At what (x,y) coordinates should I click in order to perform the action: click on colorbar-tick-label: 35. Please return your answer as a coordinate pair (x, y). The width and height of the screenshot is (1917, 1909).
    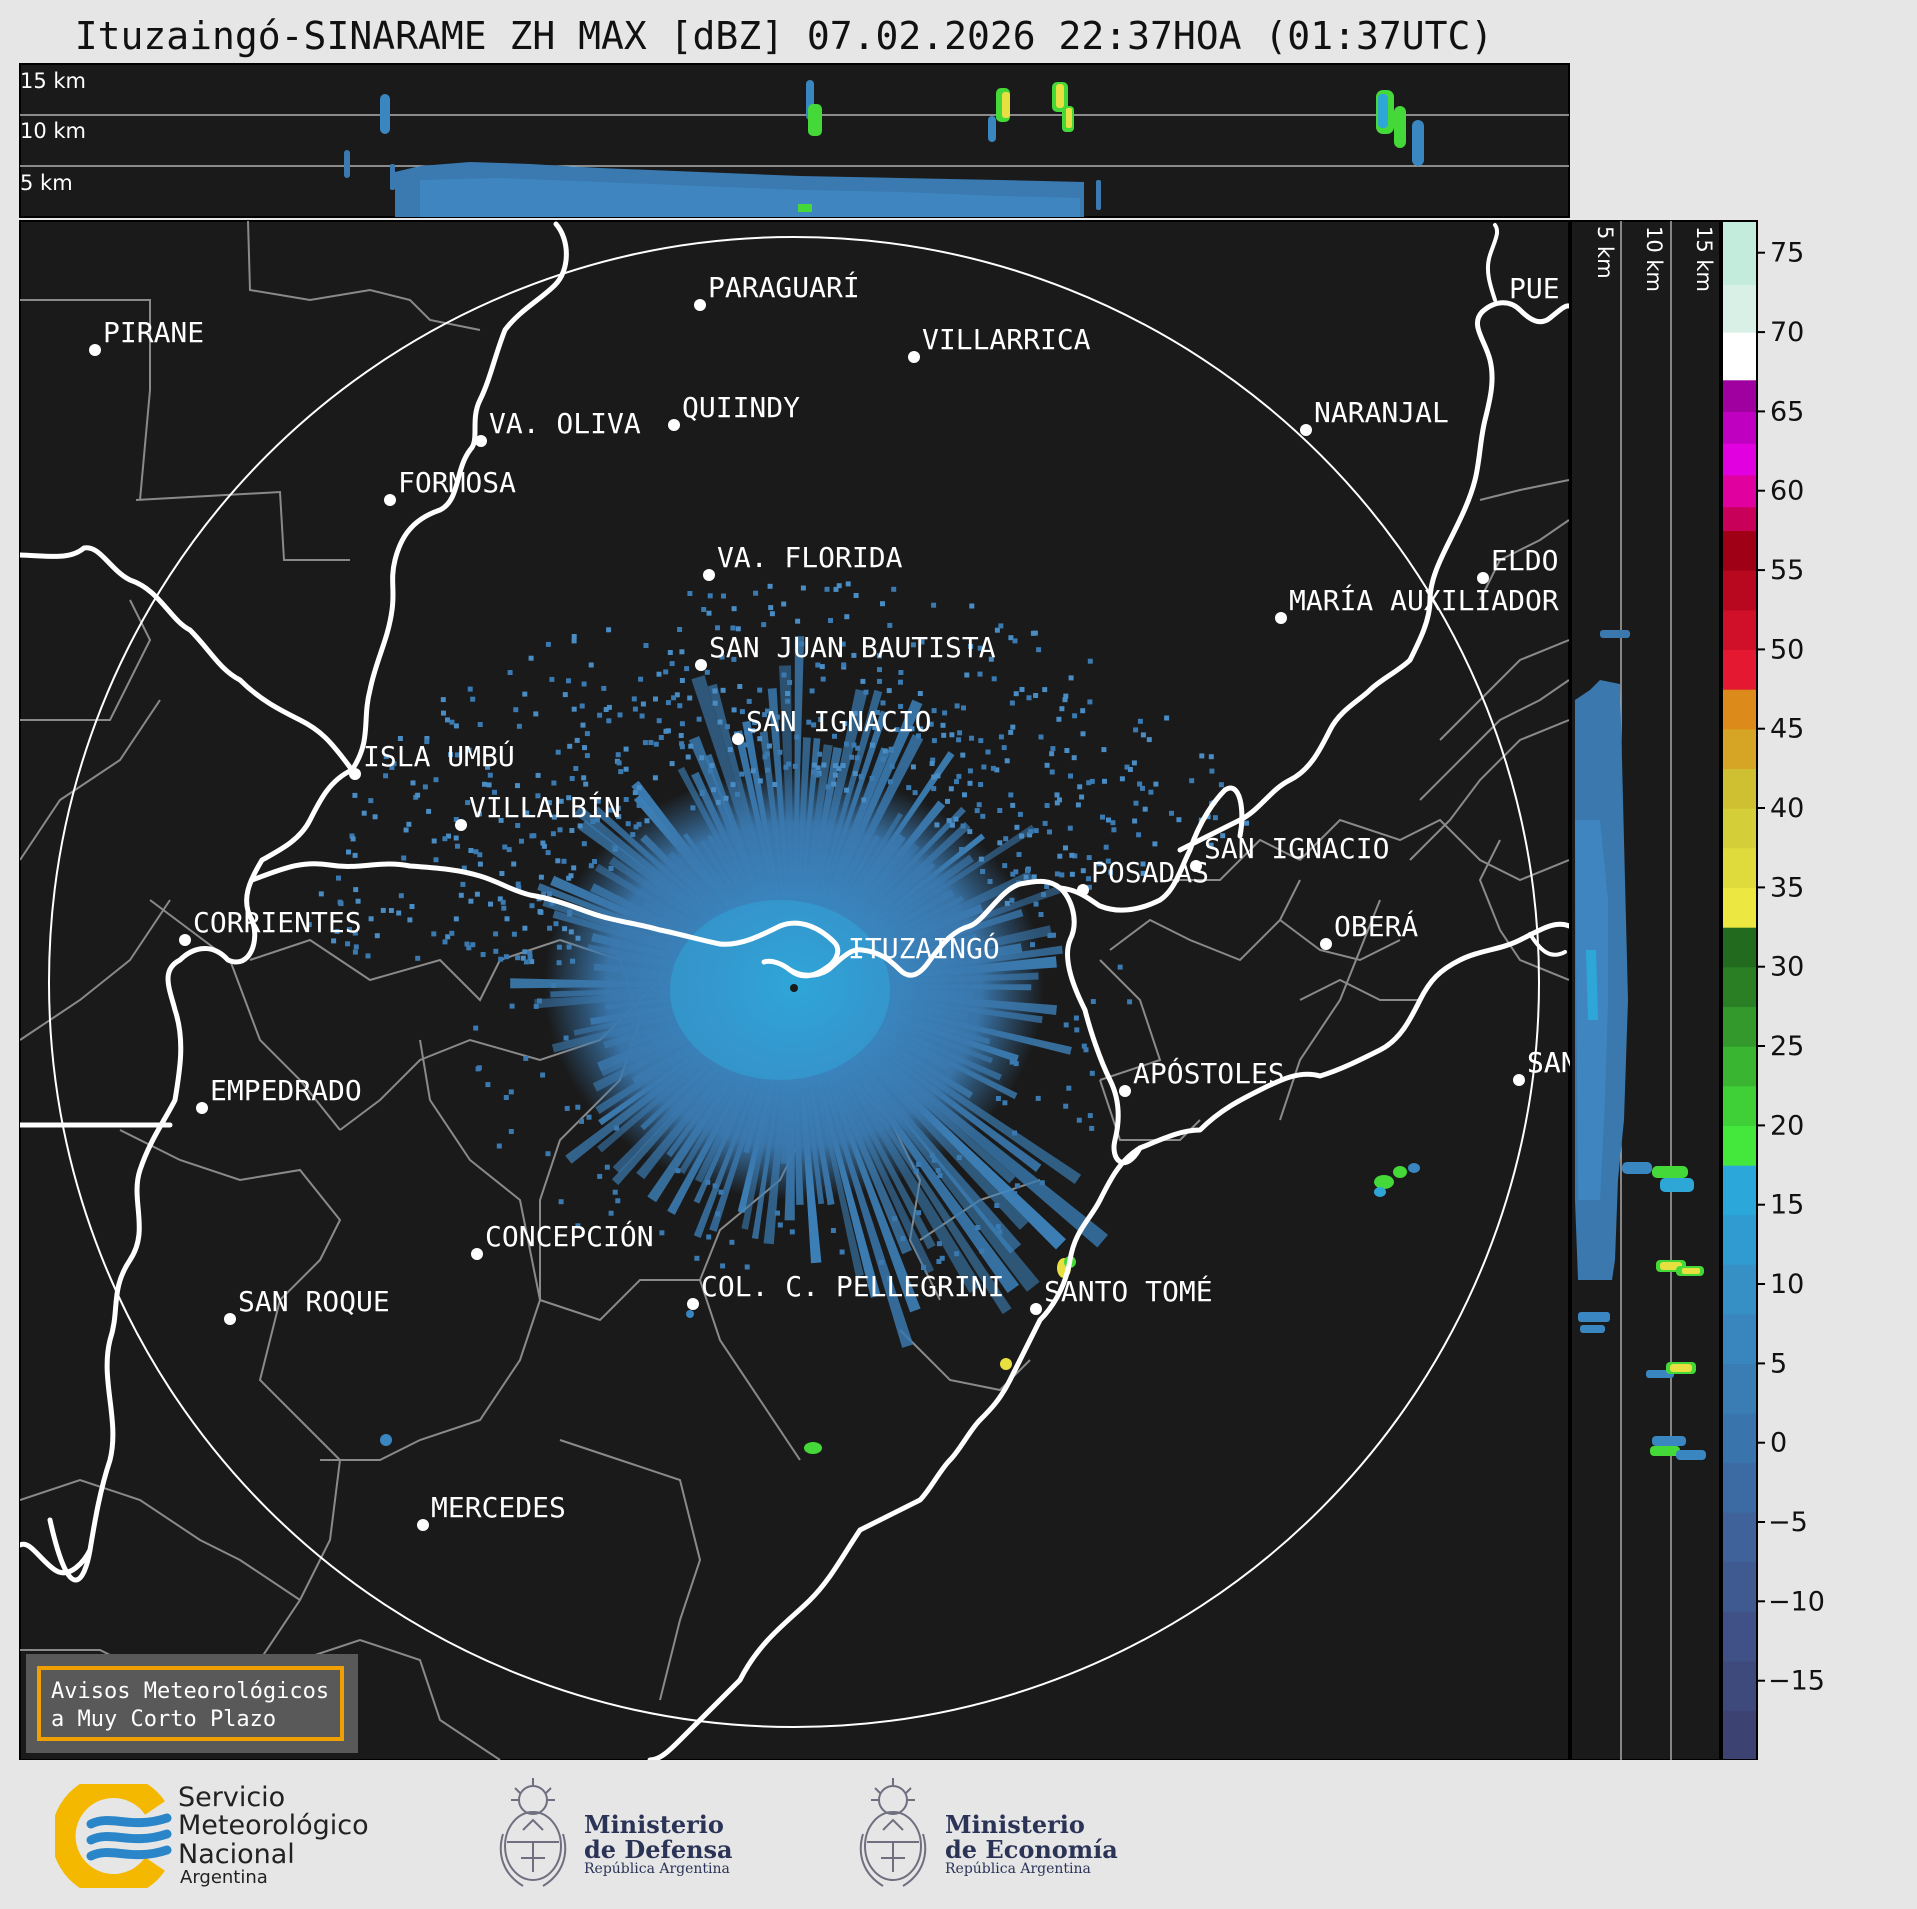
    Looking at the image, I should click on (1787, 887).